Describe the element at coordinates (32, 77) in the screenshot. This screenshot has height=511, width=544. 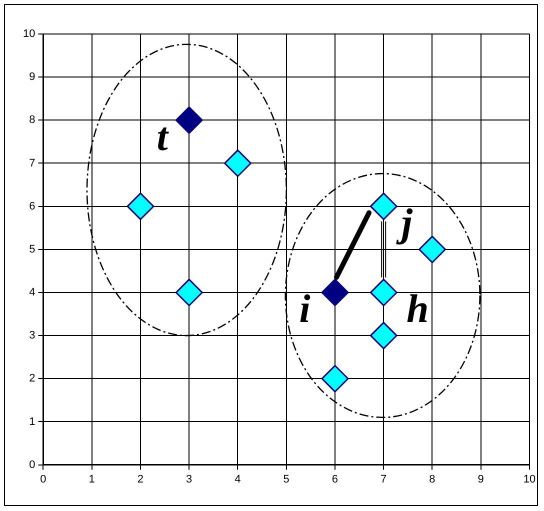
I see `y-tick-label: 9` at that location.